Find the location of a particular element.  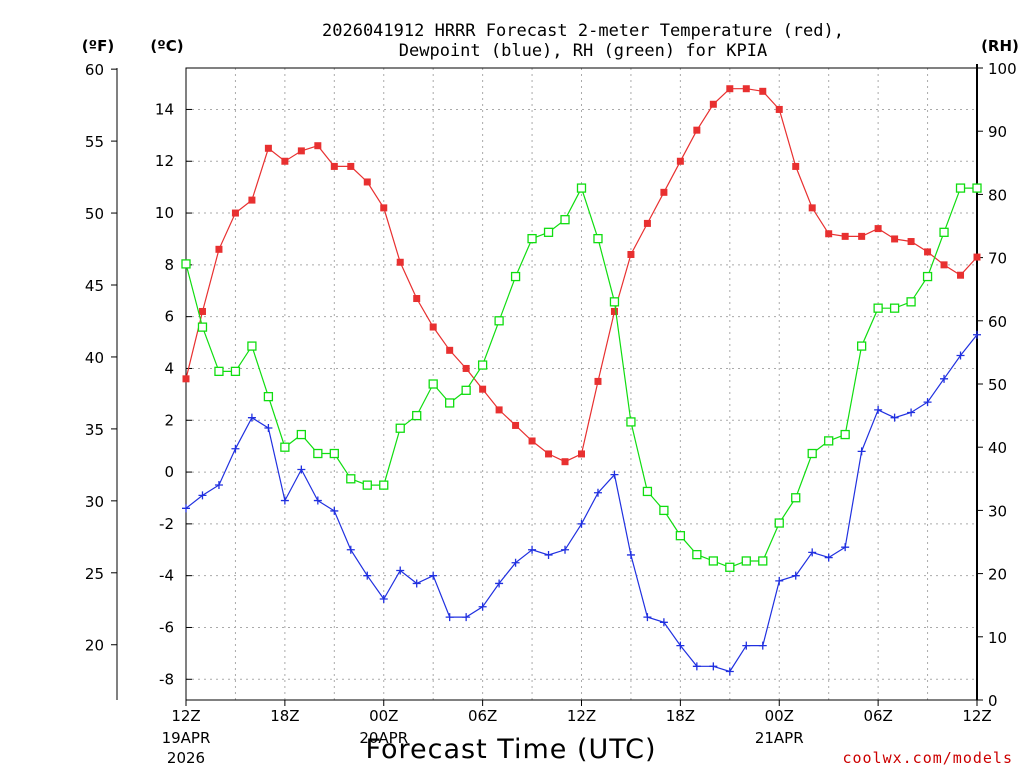

x-tick-date-label: 19APR is located at coordinates (186, 738).